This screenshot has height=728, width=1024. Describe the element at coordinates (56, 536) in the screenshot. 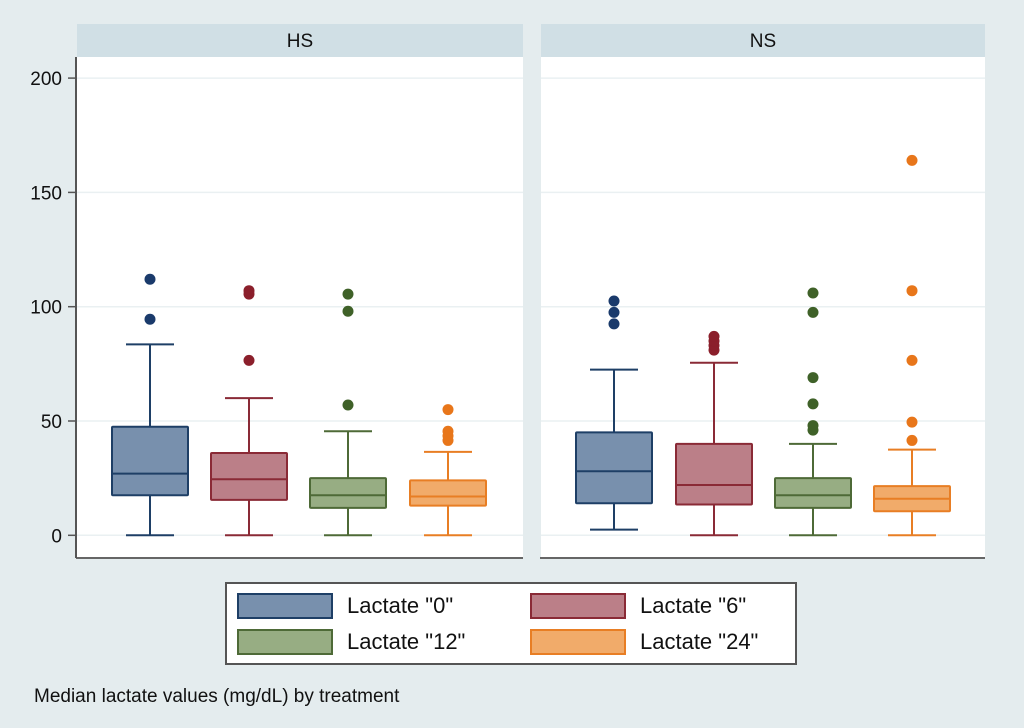

I see `y-tick-label: 0` at that location.